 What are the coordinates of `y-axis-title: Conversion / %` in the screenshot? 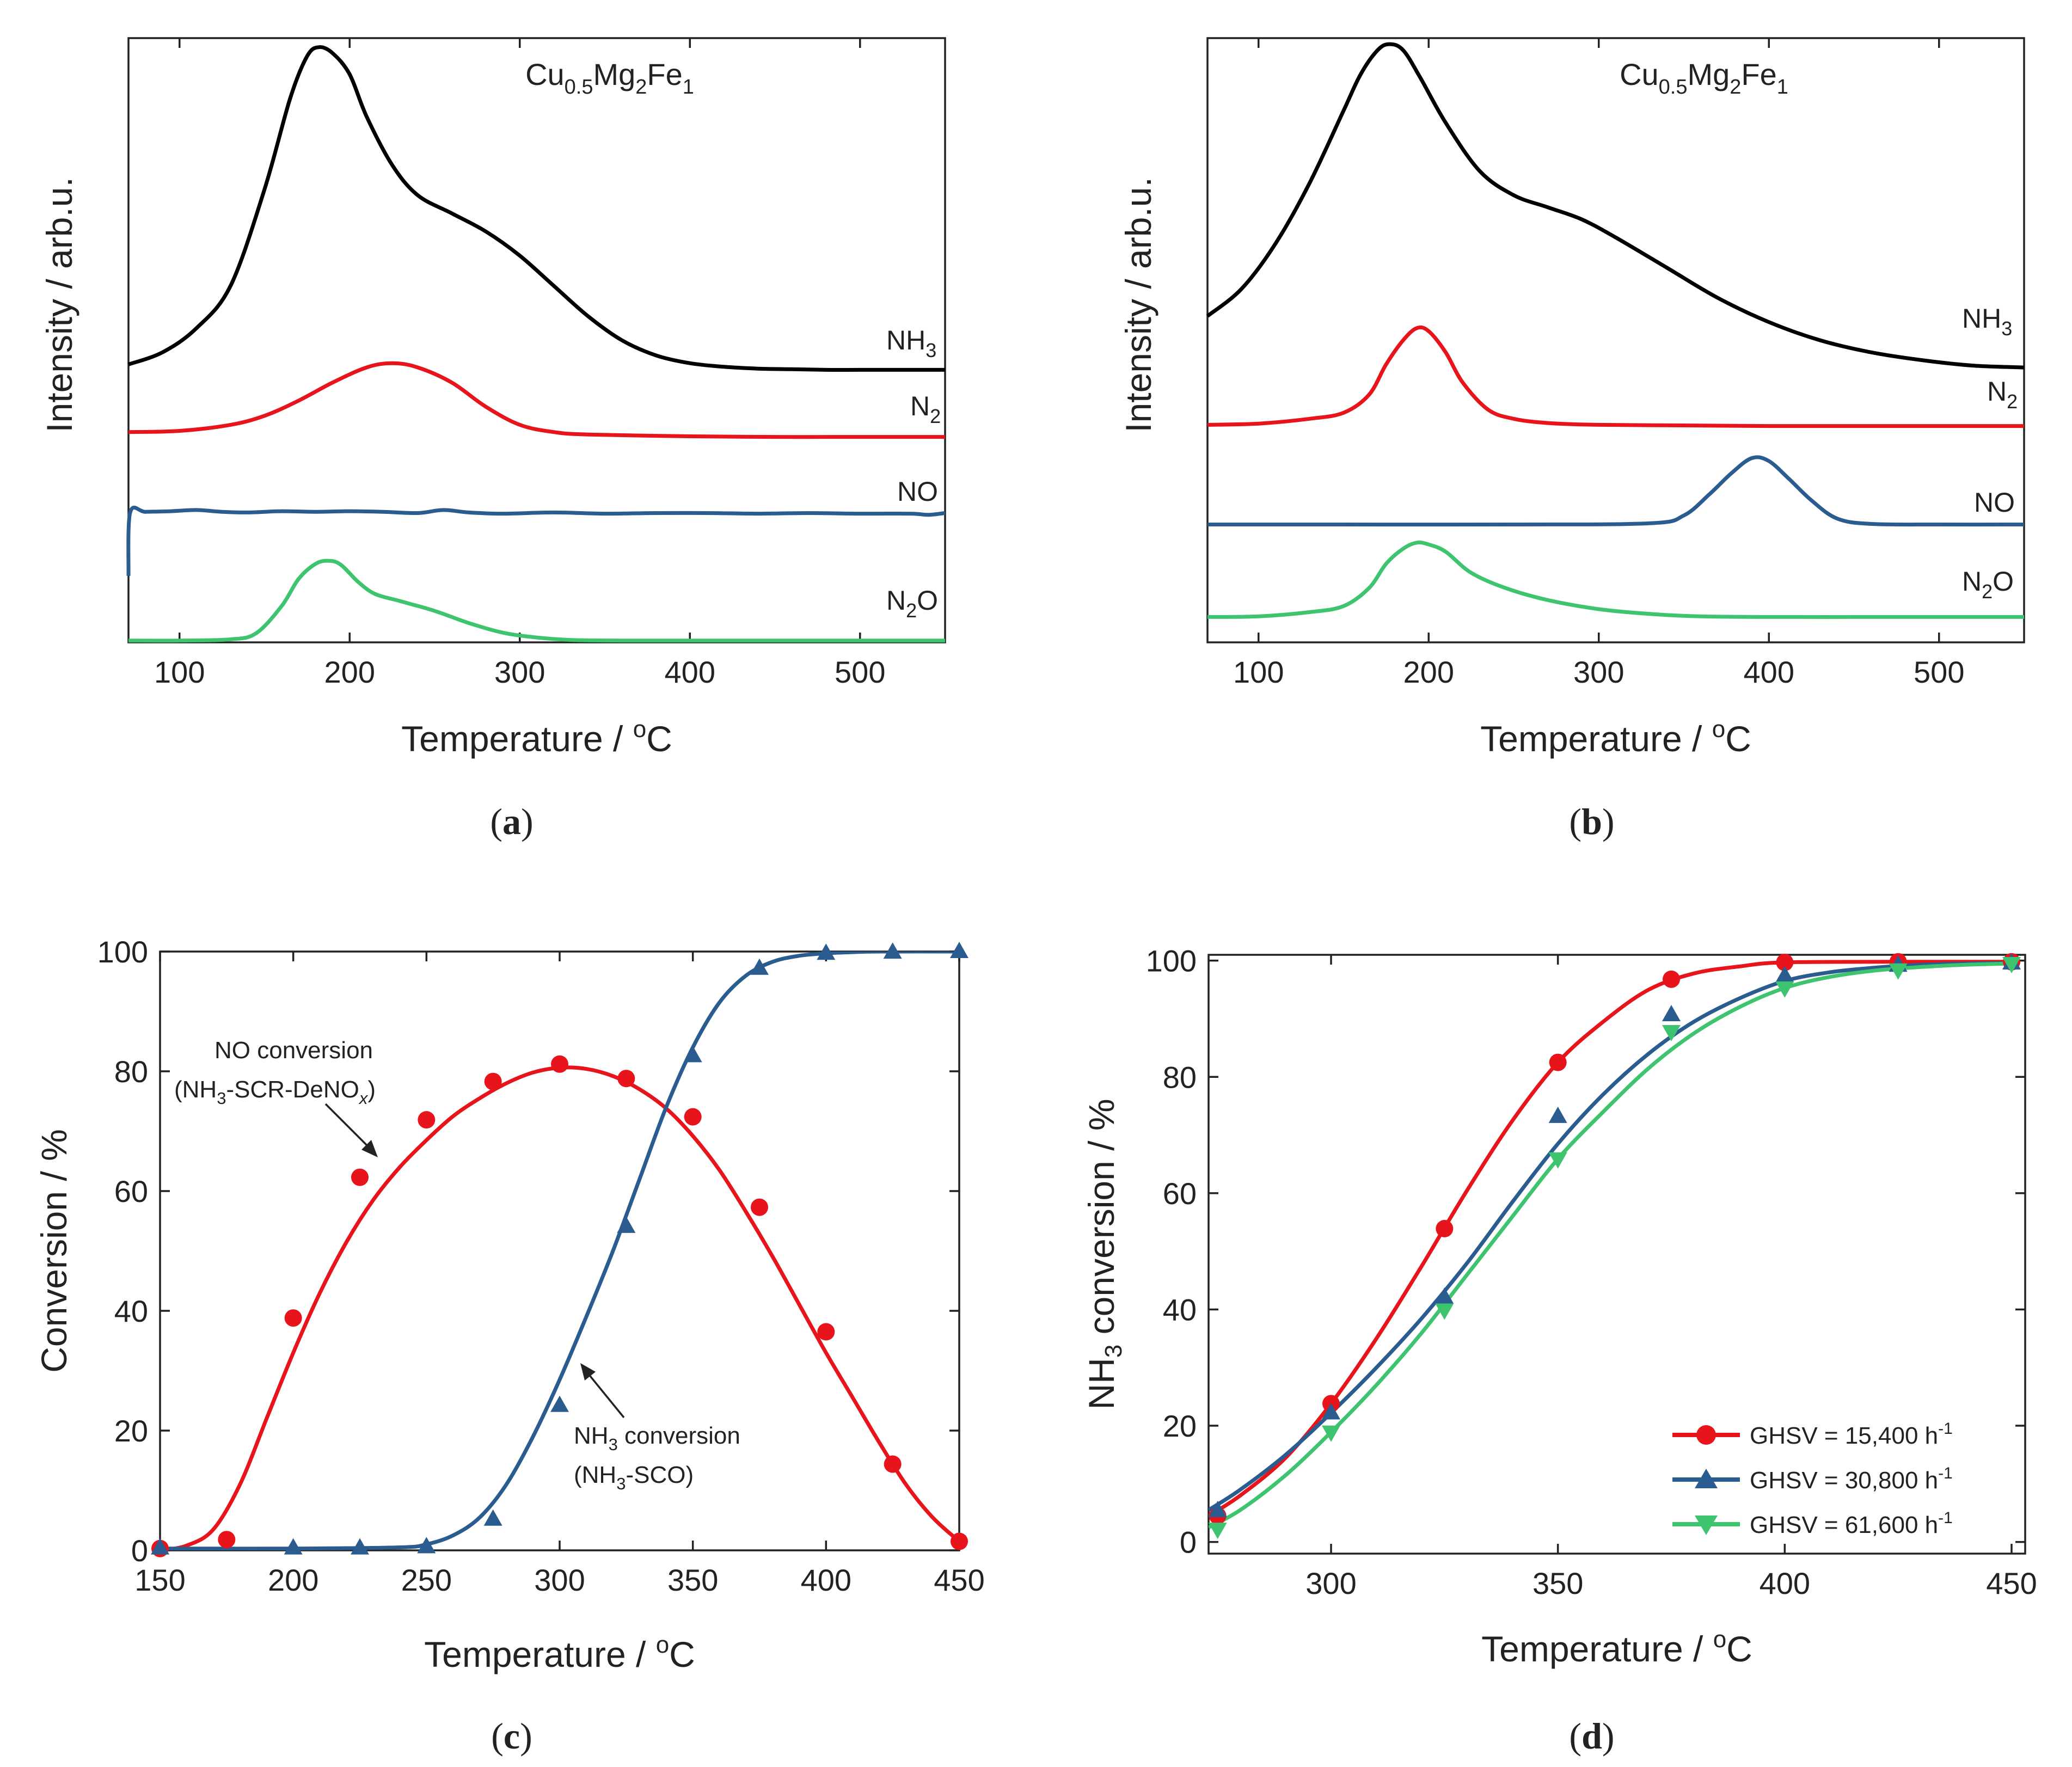 It's located at (54, 1251).